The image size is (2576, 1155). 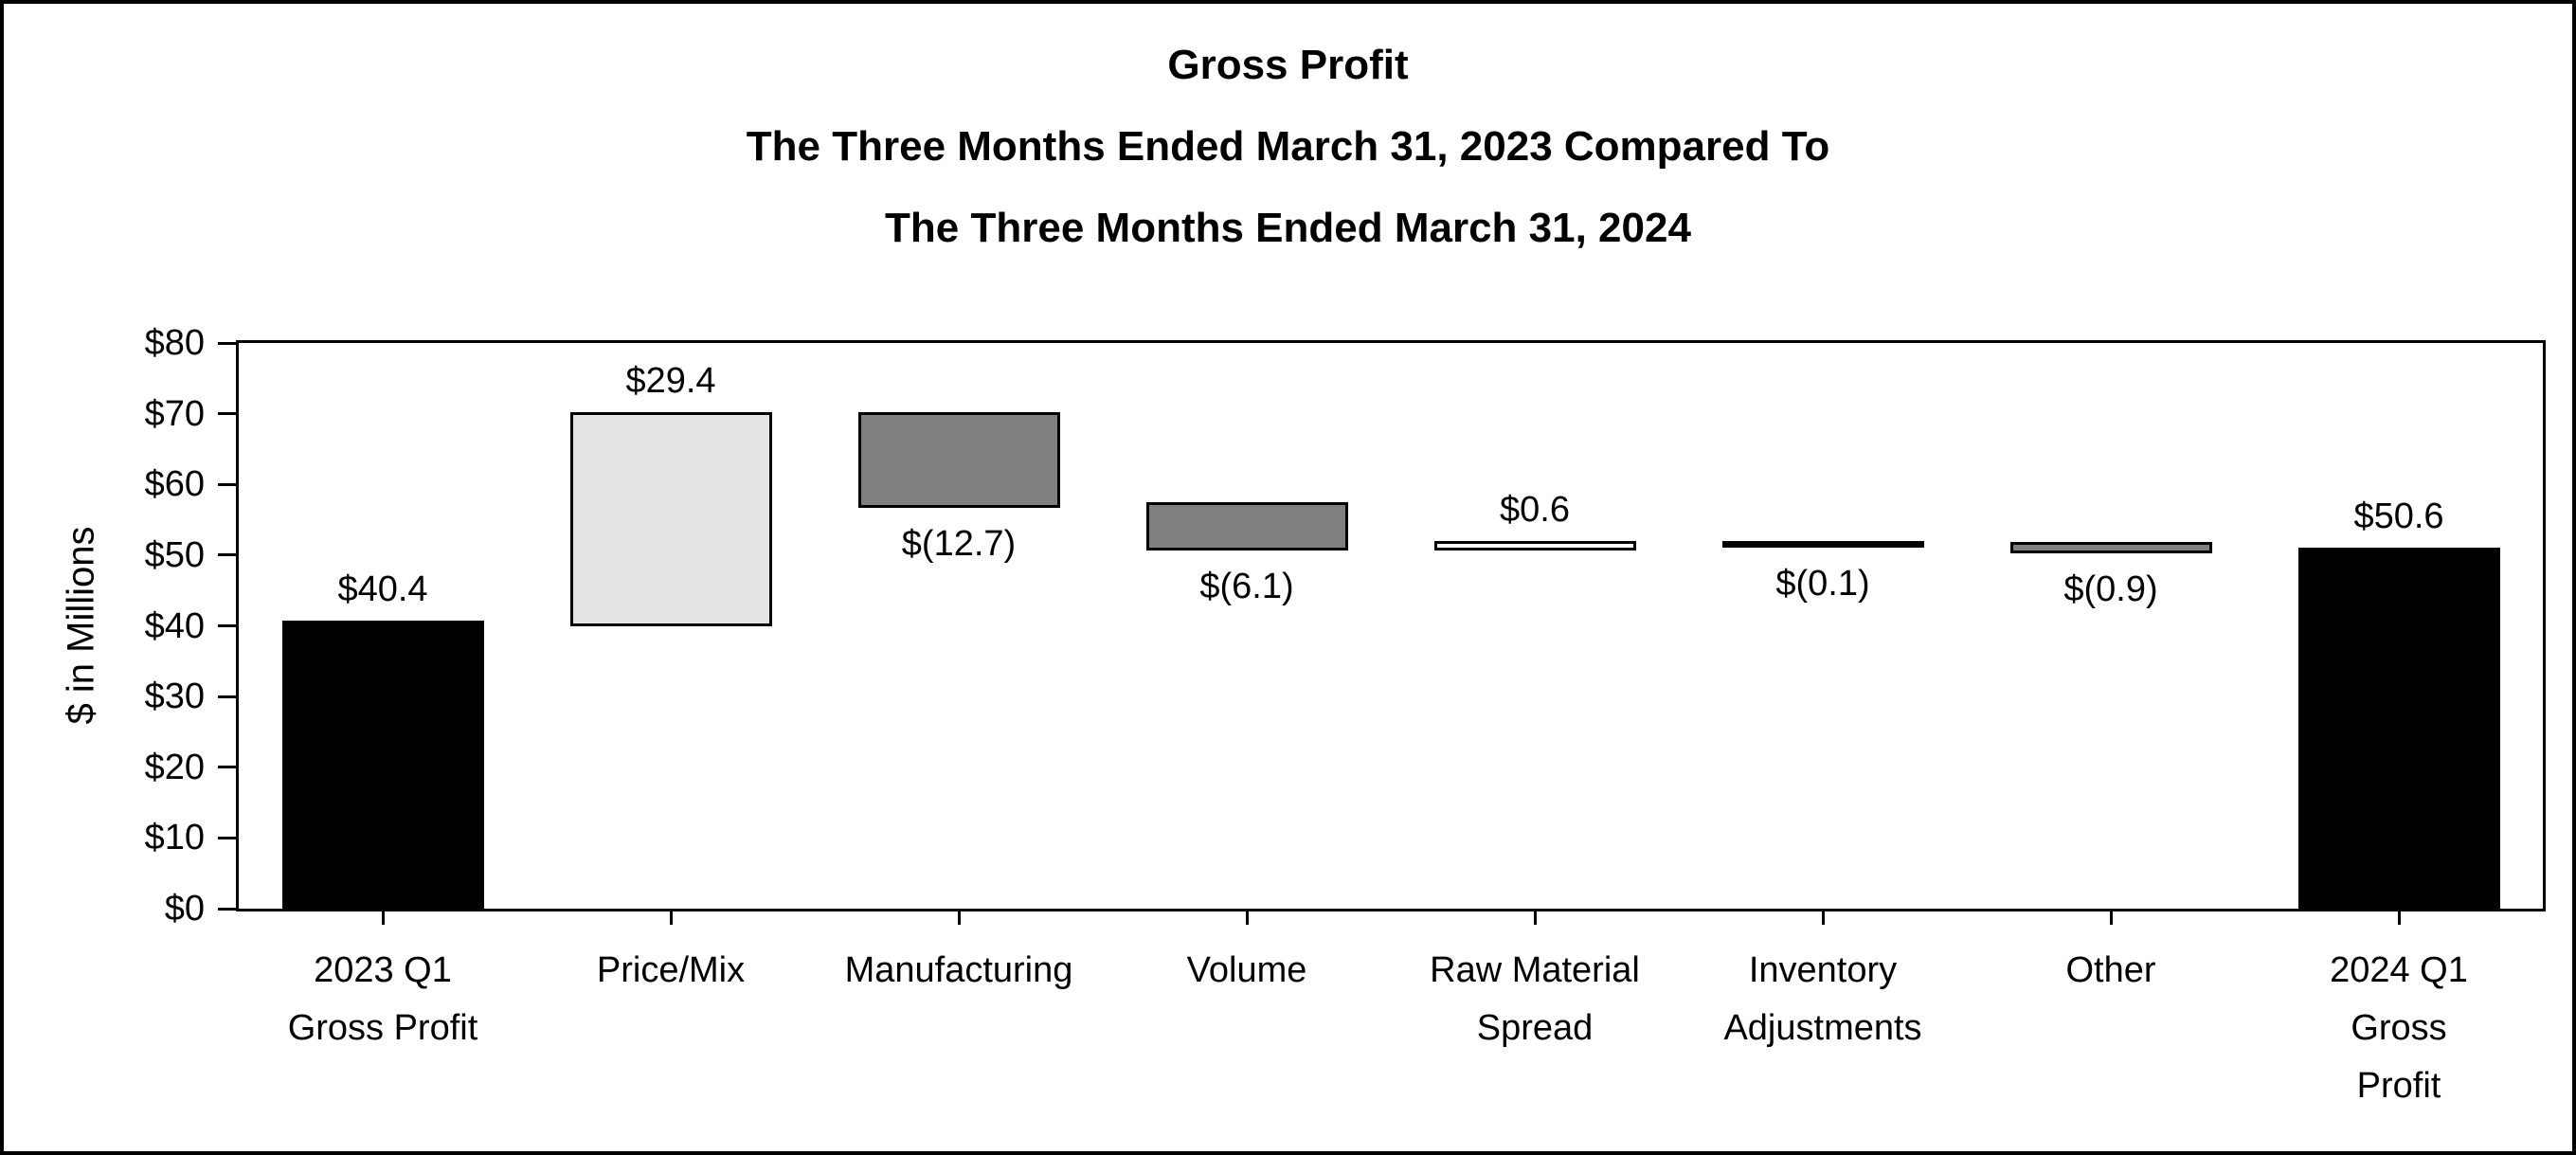 What do you see at coordinates (174, 343) in the screenshot?
I see `y-tick-label: $80` at bounding box center [174, 343].